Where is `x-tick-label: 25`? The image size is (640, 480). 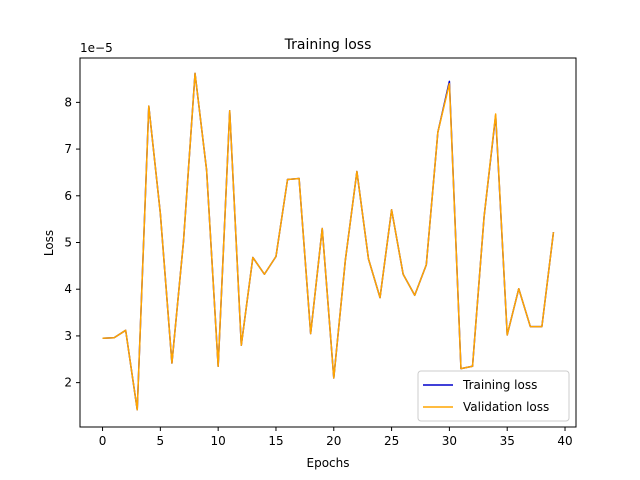
x-tick-label: 25 is located at coordinates (391, 441).